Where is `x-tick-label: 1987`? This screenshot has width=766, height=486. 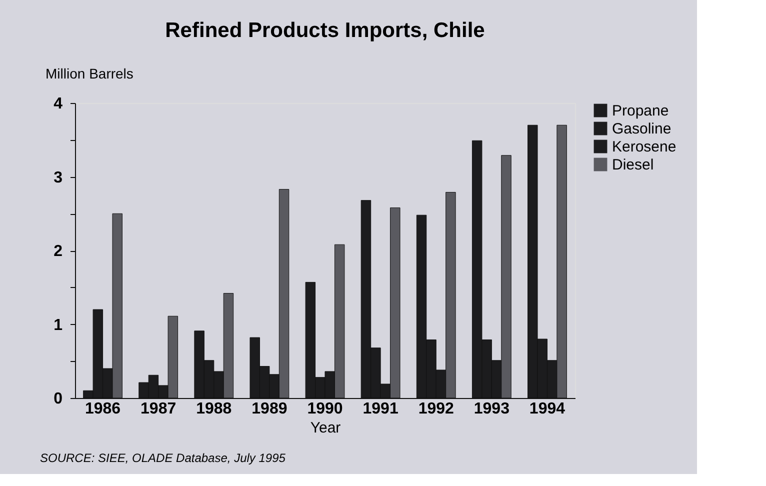
x-tick-label: 1987 is located at coordinates (158, 409).